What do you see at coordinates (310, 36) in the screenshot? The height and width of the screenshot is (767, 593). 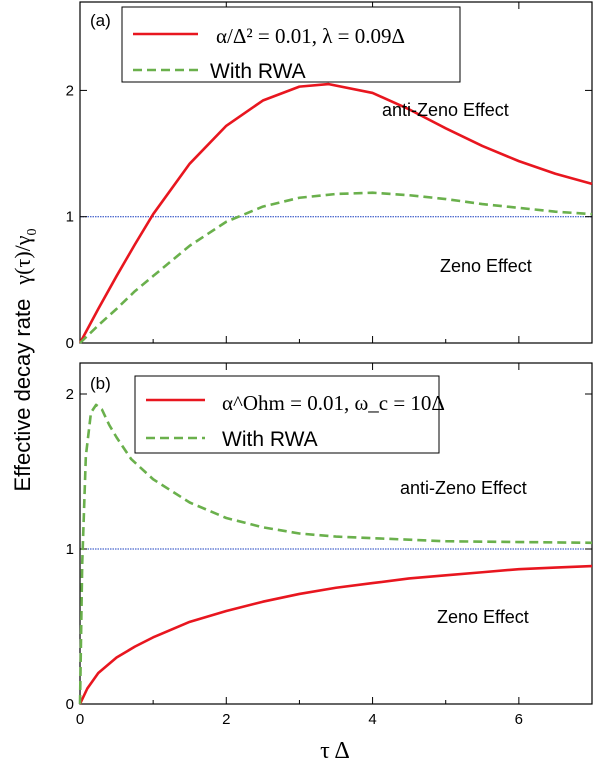 I see `panel-a-legend-exact-label: α/Δ² = 0.01, λ = 0.09Δ` at bounding box center [310, 36].